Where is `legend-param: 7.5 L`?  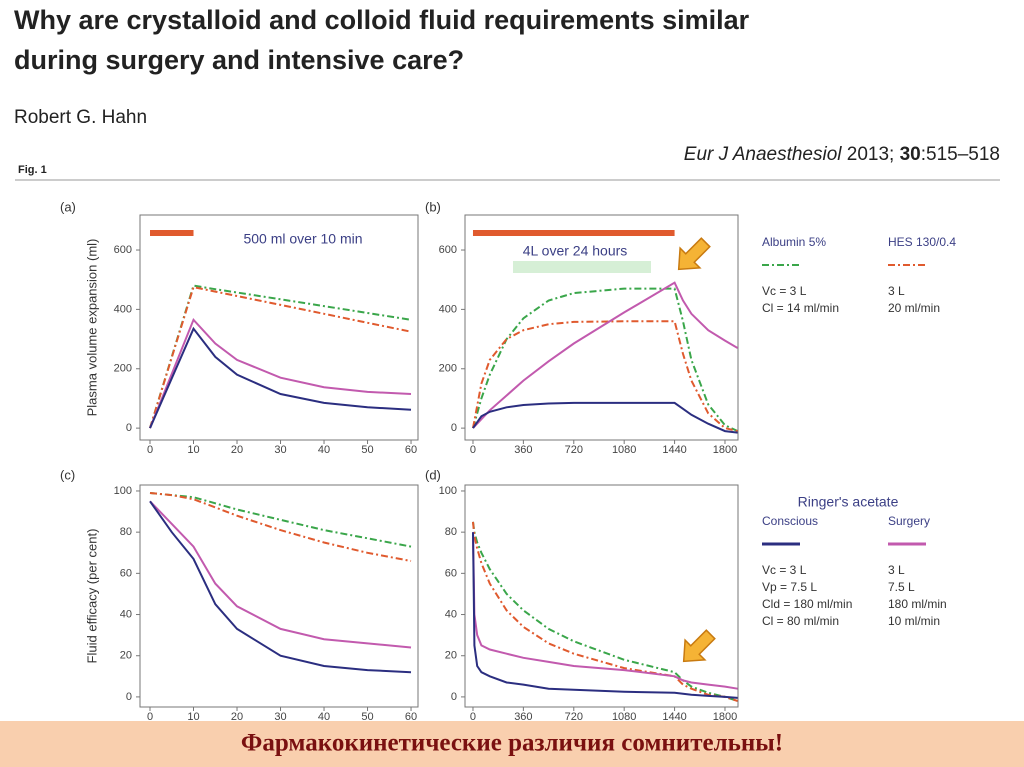 legend-param: 7.5 L is located at coordinates (901, 587).